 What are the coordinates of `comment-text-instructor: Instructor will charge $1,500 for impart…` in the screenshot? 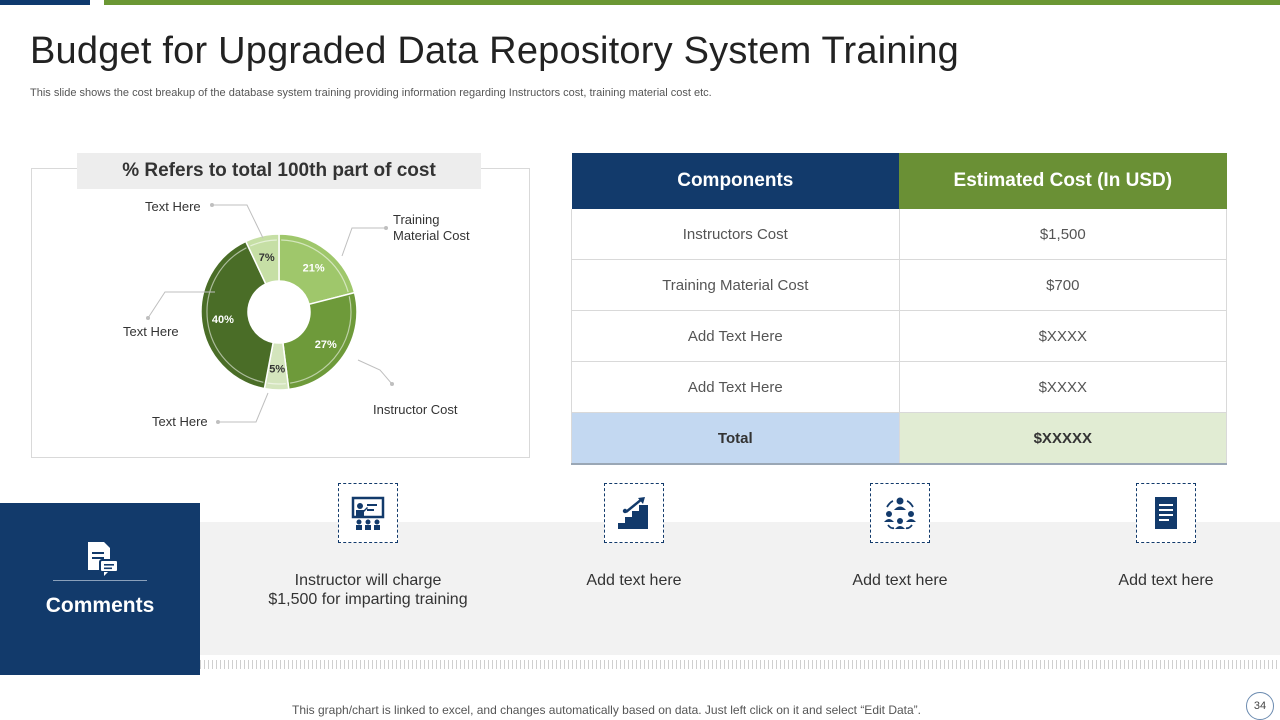 It's located at (368, 590).